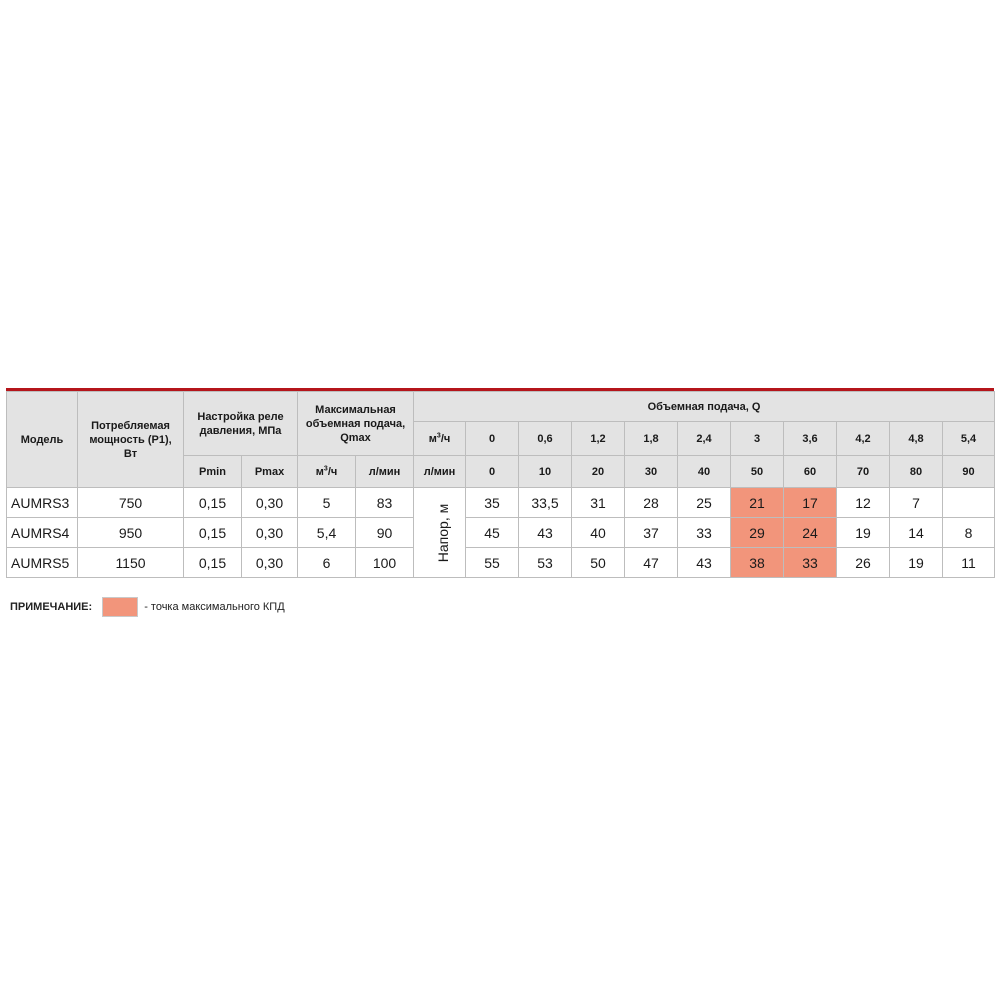 The width and height of the screenshot is (1000, 1000). What do you see at coordinates (130, 439) in the screenshot?
I see `header-power: Потребляемая мощность (P1), Вт` at bounding box center [130, 439].